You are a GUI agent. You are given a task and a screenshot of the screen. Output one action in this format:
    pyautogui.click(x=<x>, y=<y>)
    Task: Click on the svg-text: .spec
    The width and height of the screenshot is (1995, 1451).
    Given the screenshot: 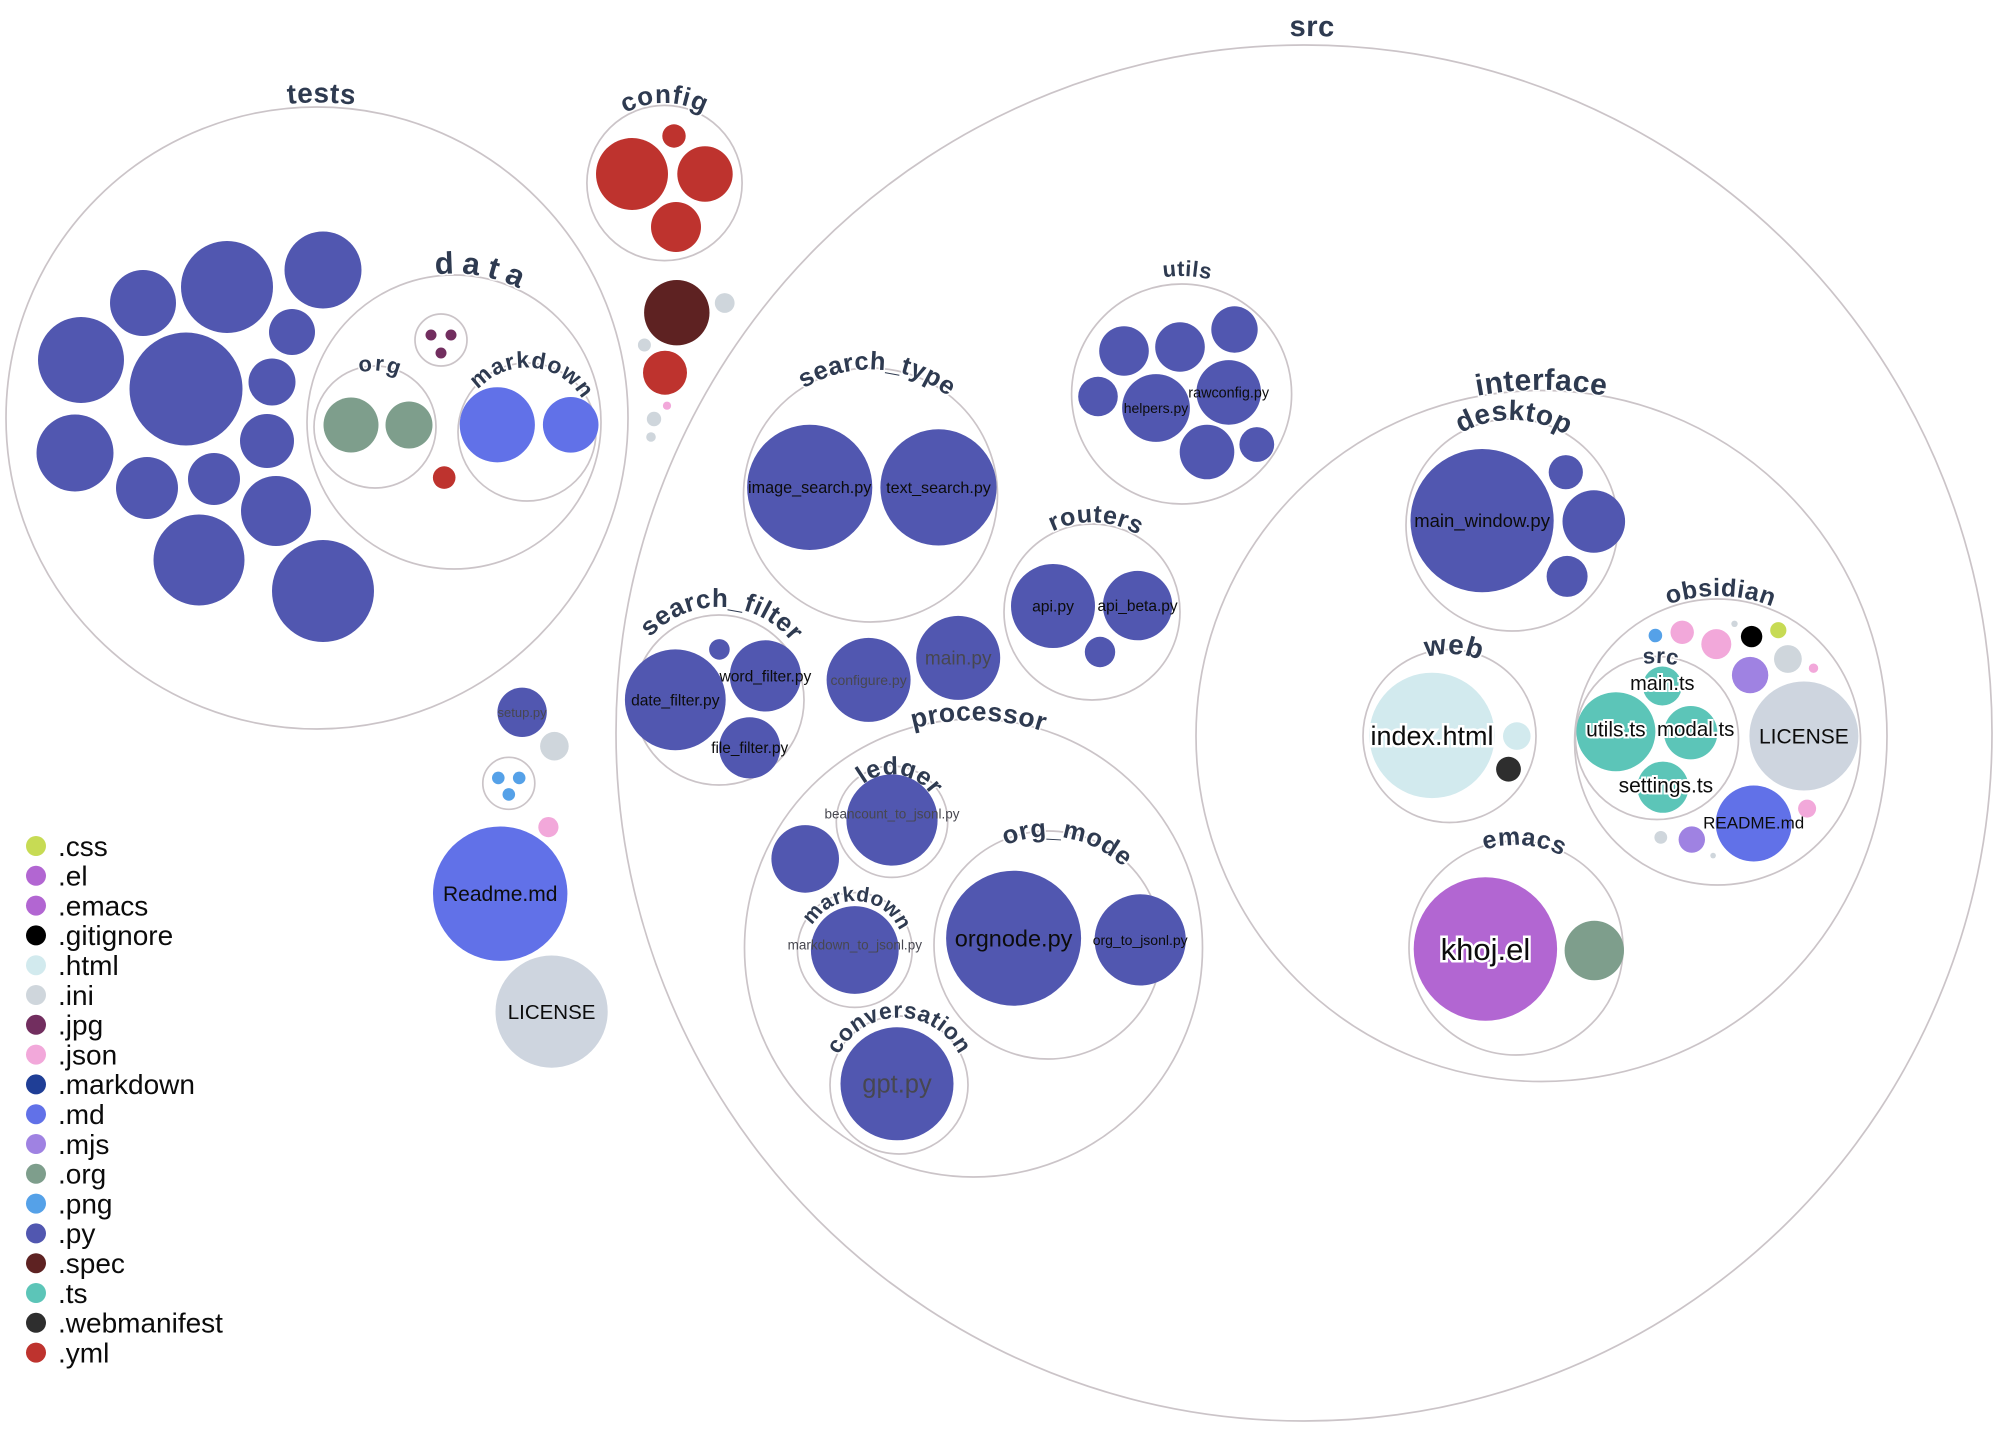 What is the action you would take?
    pyautogui.click(x=91, y=1263)
    